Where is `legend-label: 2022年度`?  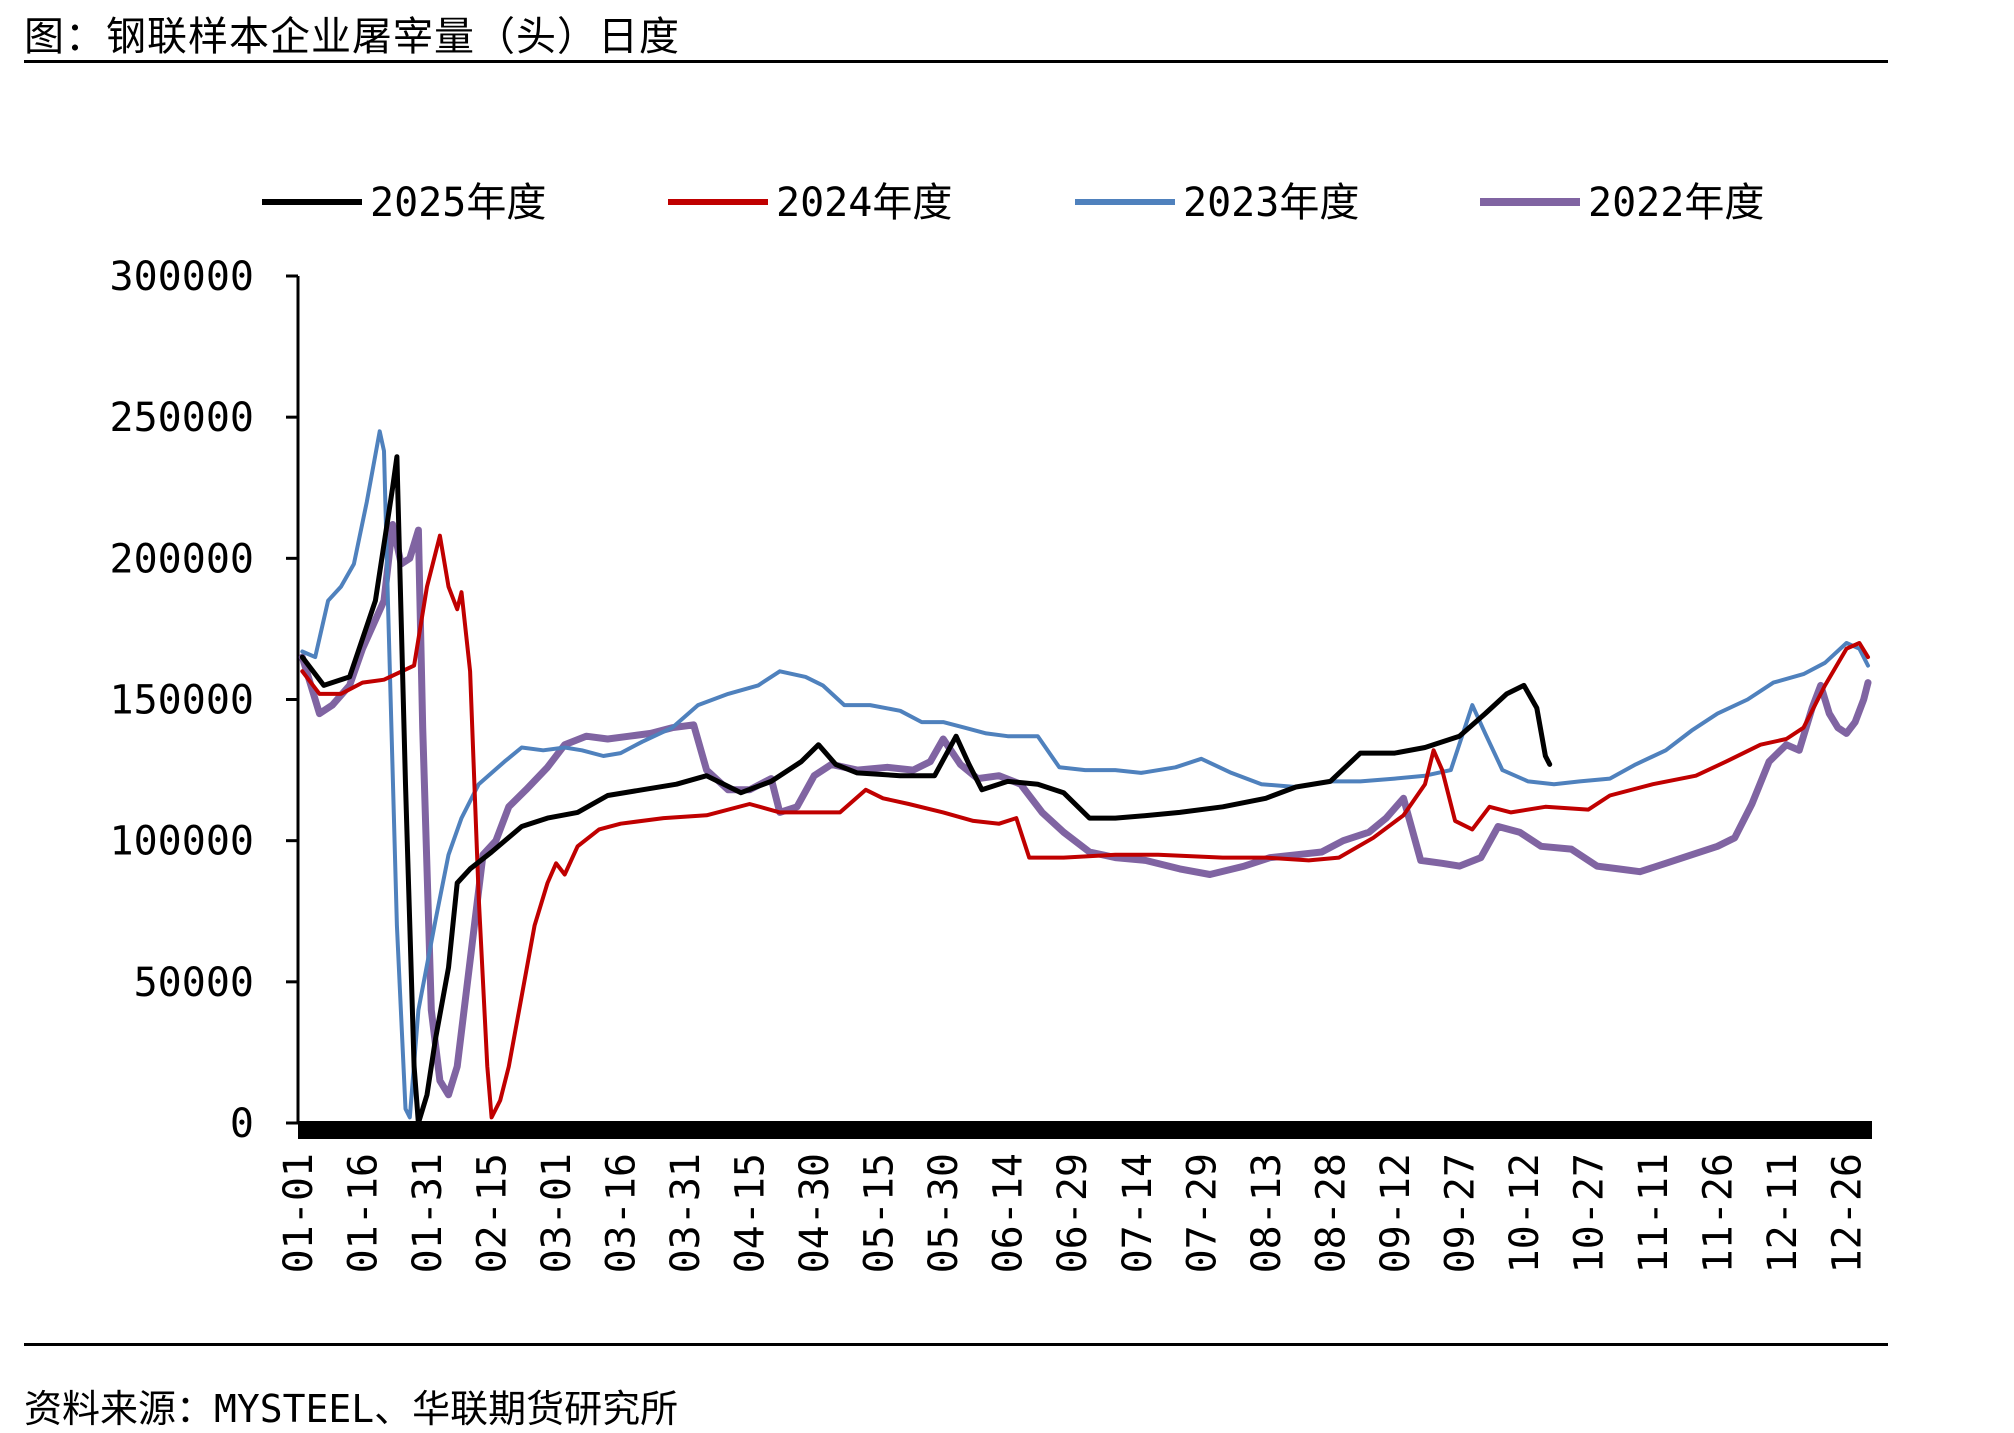
legend-label: 2022年度 is located at coordinates (1676, 203).